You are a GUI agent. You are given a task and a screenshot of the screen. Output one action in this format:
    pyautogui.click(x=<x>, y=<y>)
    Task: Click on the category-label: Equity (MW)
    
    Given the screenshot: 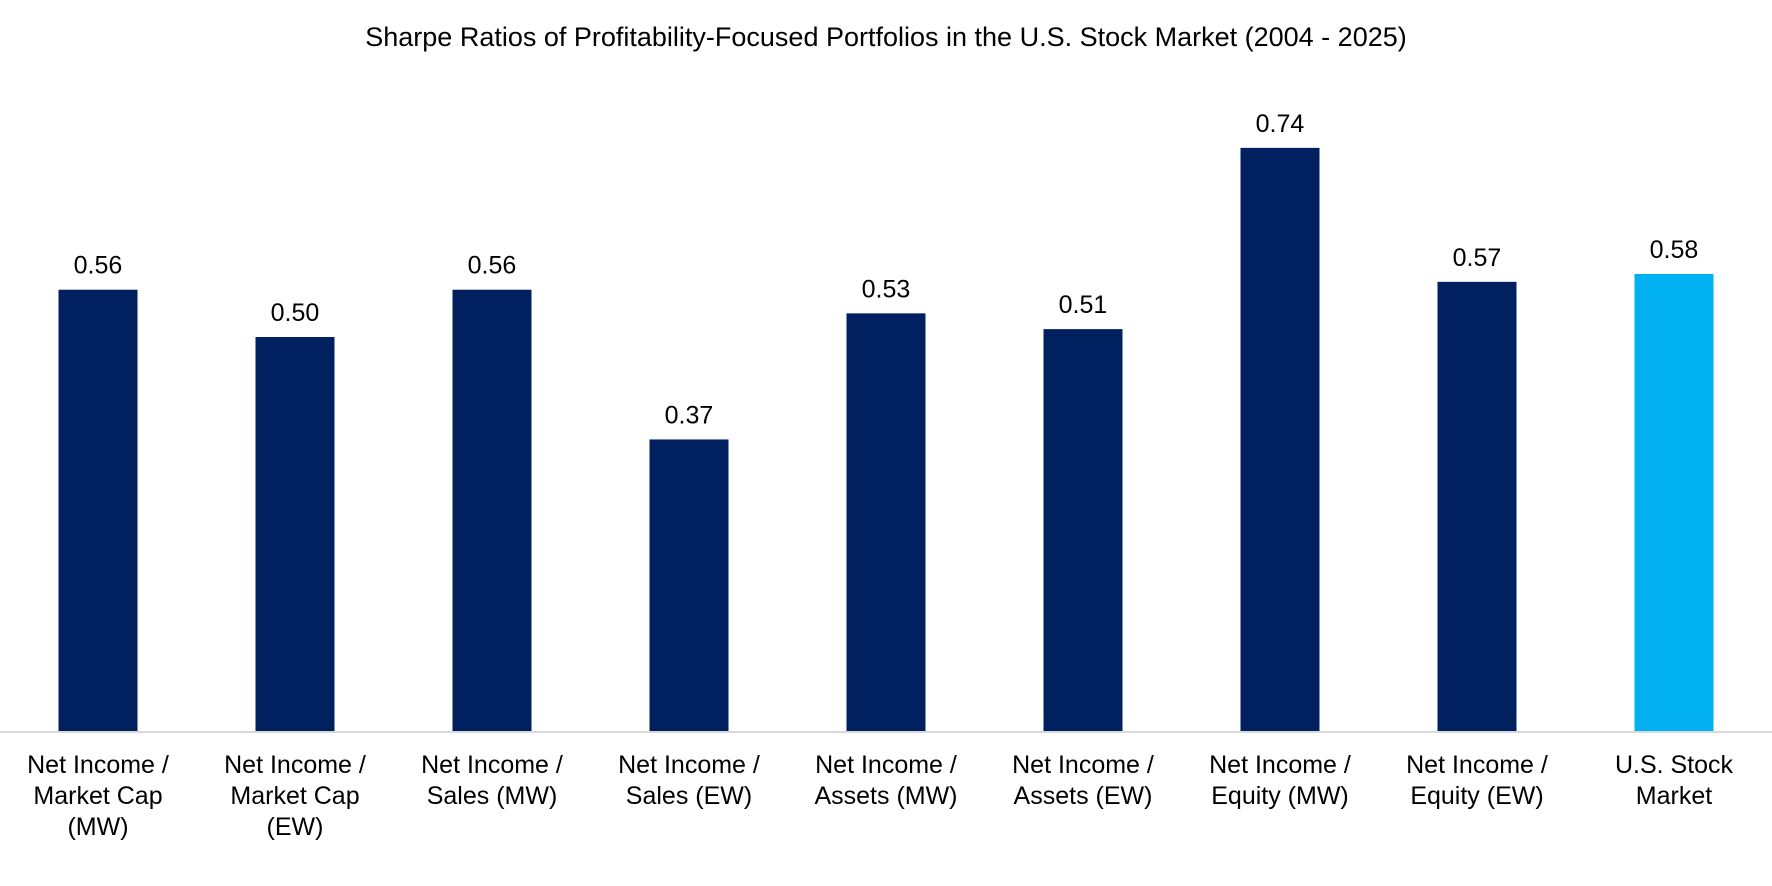 What is the action you would take?
    pyautogui.click(x=1280, y=796)
    